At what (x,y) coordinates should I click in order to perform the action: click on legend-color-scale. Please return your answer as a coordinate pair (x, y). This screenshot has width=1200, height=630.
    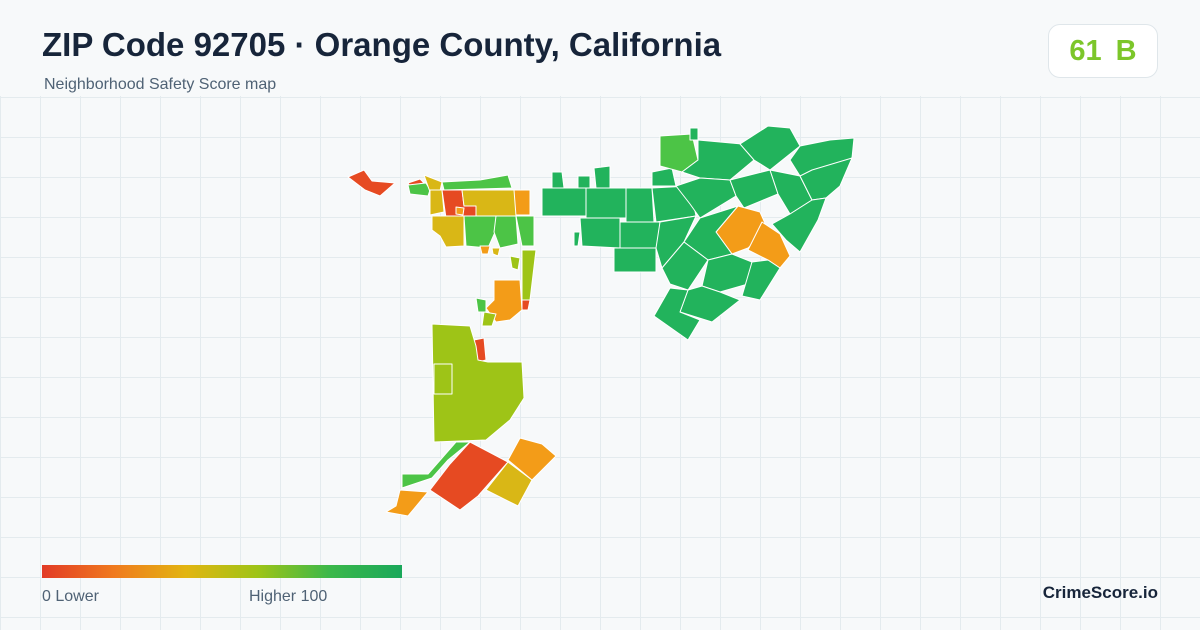
    Looking at the image, I should click on (222, 571).